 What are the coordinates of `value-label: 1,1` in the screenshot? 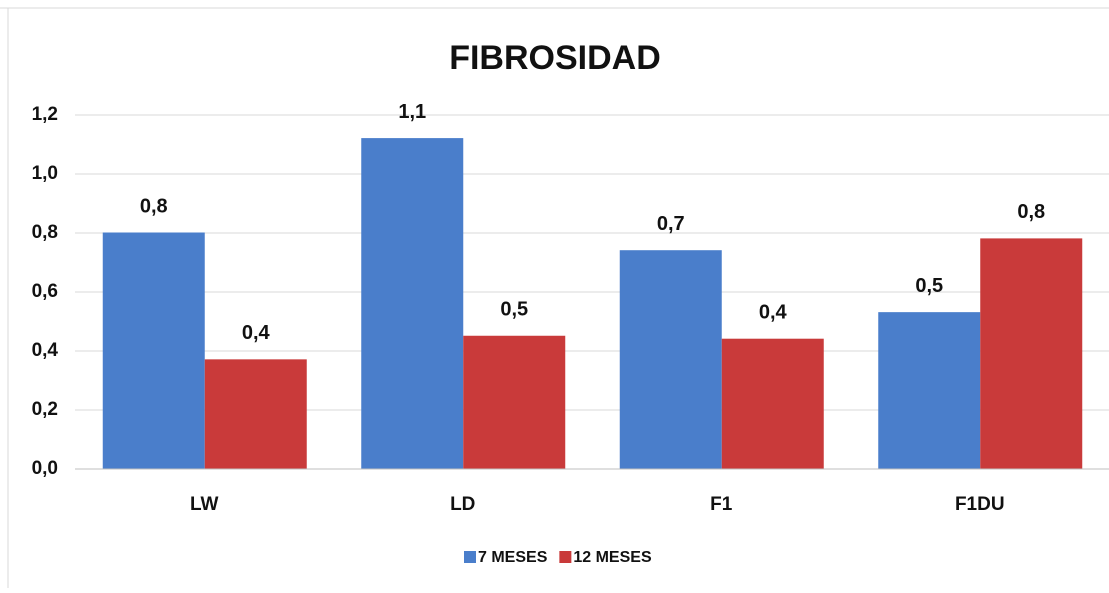 It's located at (412, 112).